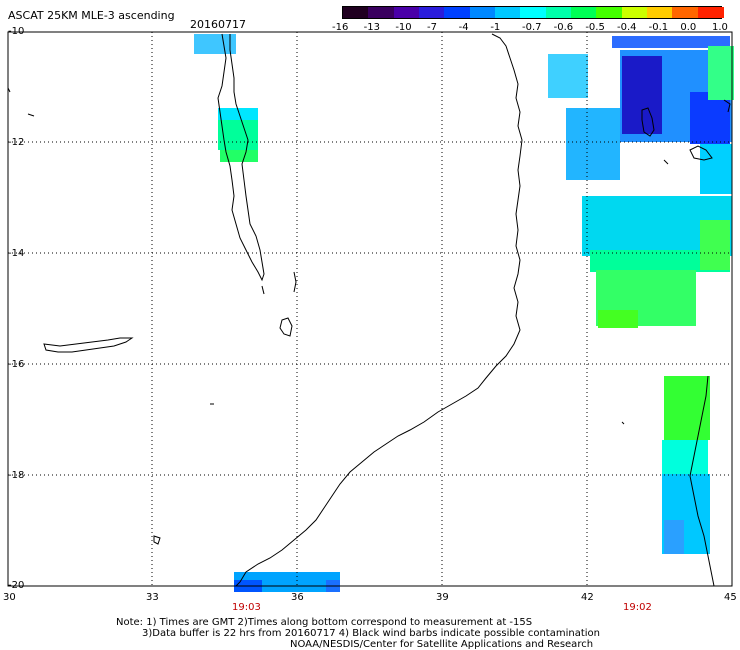  What do you see at coordinates (16, 31) in the screenshot?
I see `lat-label-10: -10` at bounding box center [16, 31].